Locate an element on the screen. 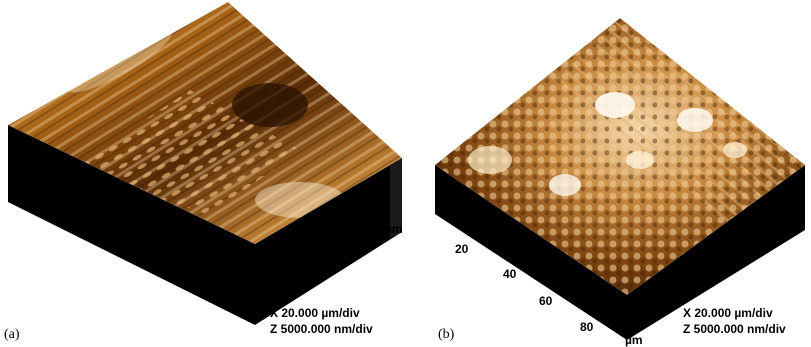 Image resolution: width=811 pixels, height=347 pixels. panel-label: (b) is located at coordinates (446, 334).